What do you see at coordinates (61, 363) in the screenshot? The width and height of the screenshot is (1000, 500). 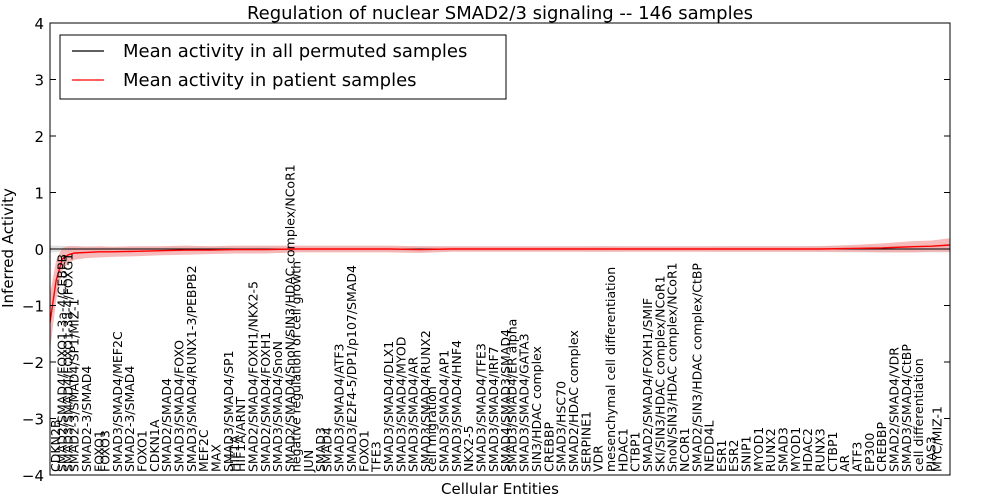 I see `entity-label: SMAD2/SMAD4/FOXO1-3a-4/CEBPB` at bounding box center [61, 363].